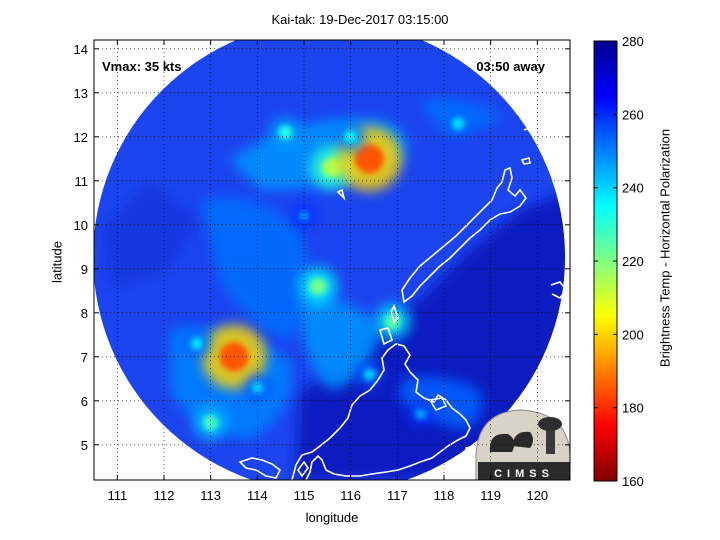  Describe the element at coordinates (490, 495) in the screenshot. I see `x-tick-label: 119` at that location.